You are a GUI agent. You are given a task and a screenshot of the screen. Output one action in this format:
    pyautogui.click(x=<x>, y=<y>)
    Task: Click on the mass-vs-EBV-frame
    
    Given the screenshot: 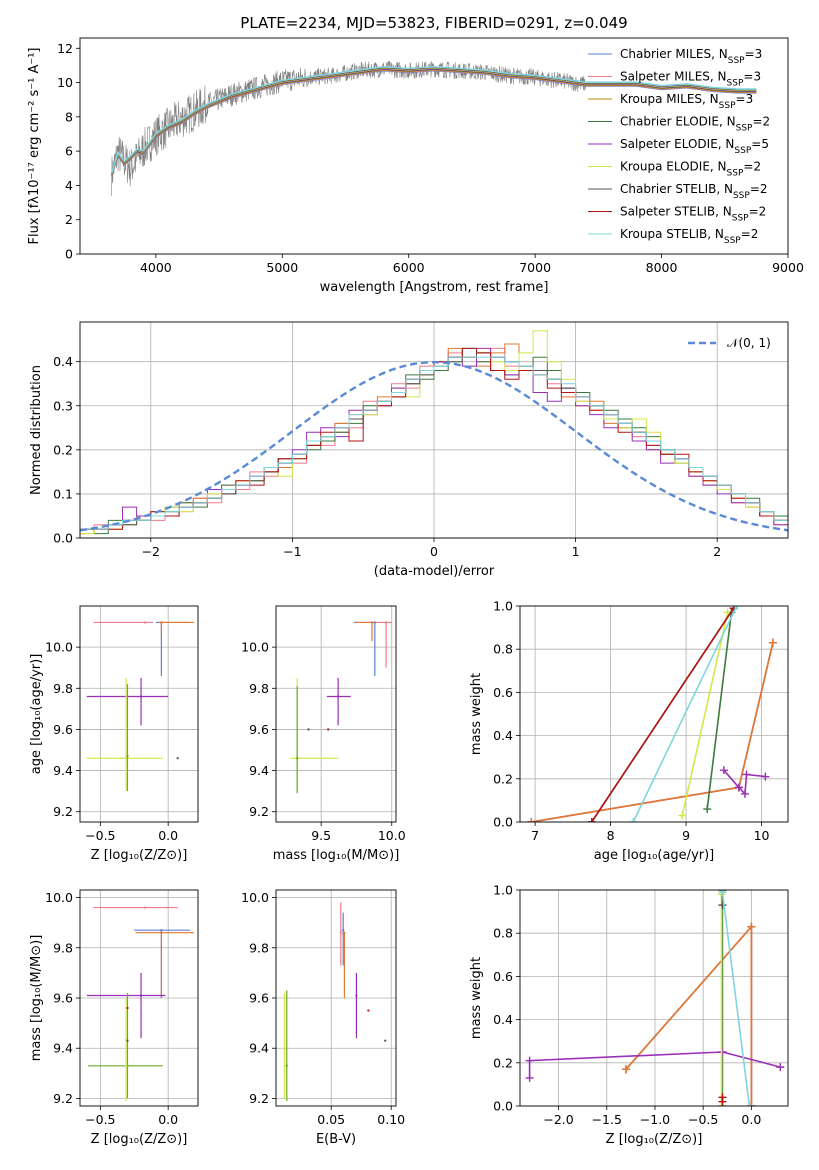 What is the action you would take?
    pyautogui.click(x=336, y=998)
    